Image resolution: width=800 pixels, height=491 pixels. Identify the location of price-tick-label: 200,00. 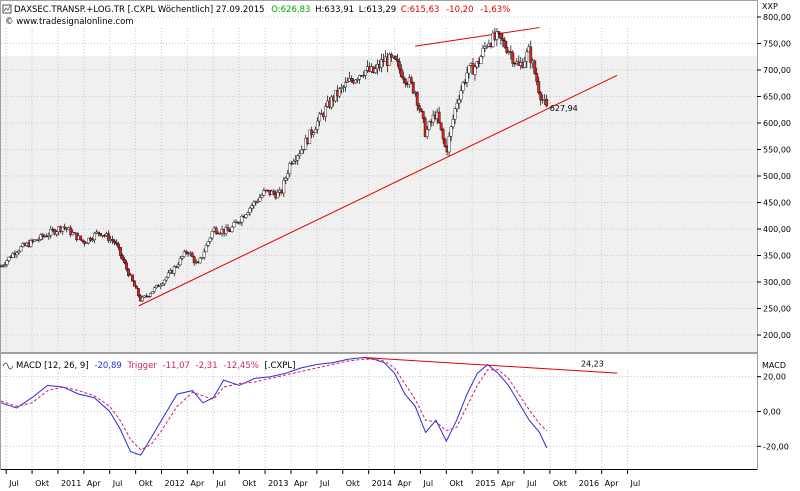
(777, 335).